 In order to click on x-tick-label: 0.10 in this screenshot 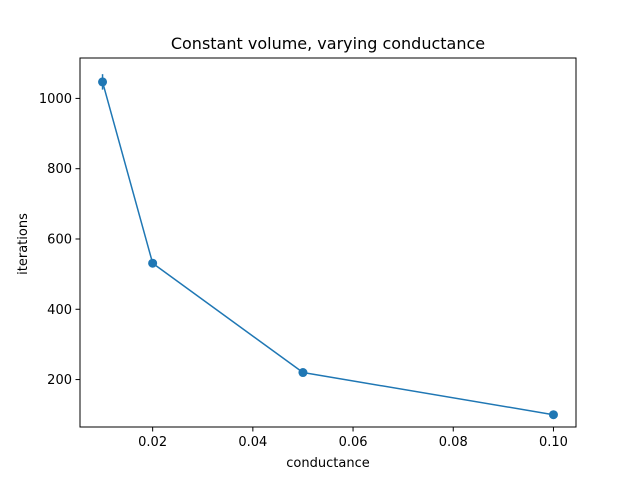, I will do `click(553, 442)`.